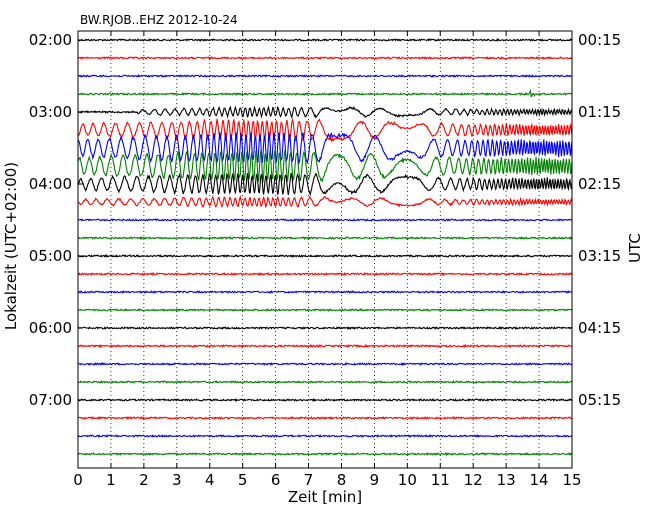  I want to click on x-tick-label: 15, so click(571, 480).